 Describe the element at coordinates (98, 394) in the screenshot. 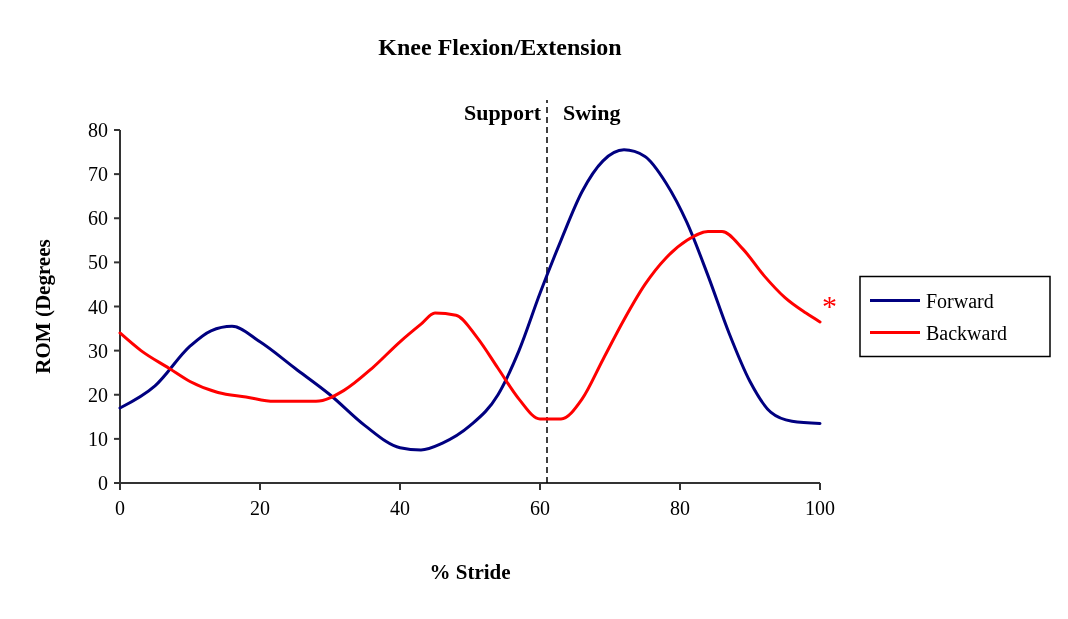

I see `y-tick-label: 20` at that location.